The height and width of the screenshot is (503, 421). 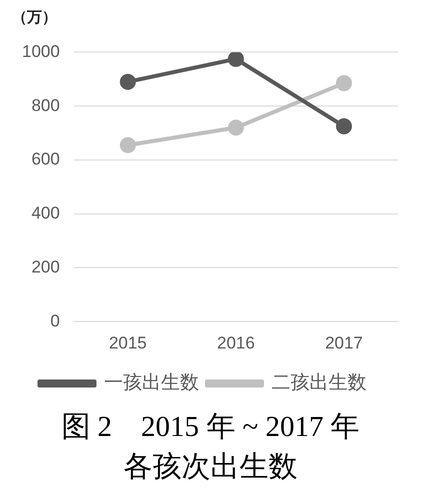 I want to click on x-tick-label: 2016, so click(x=235, y=342).